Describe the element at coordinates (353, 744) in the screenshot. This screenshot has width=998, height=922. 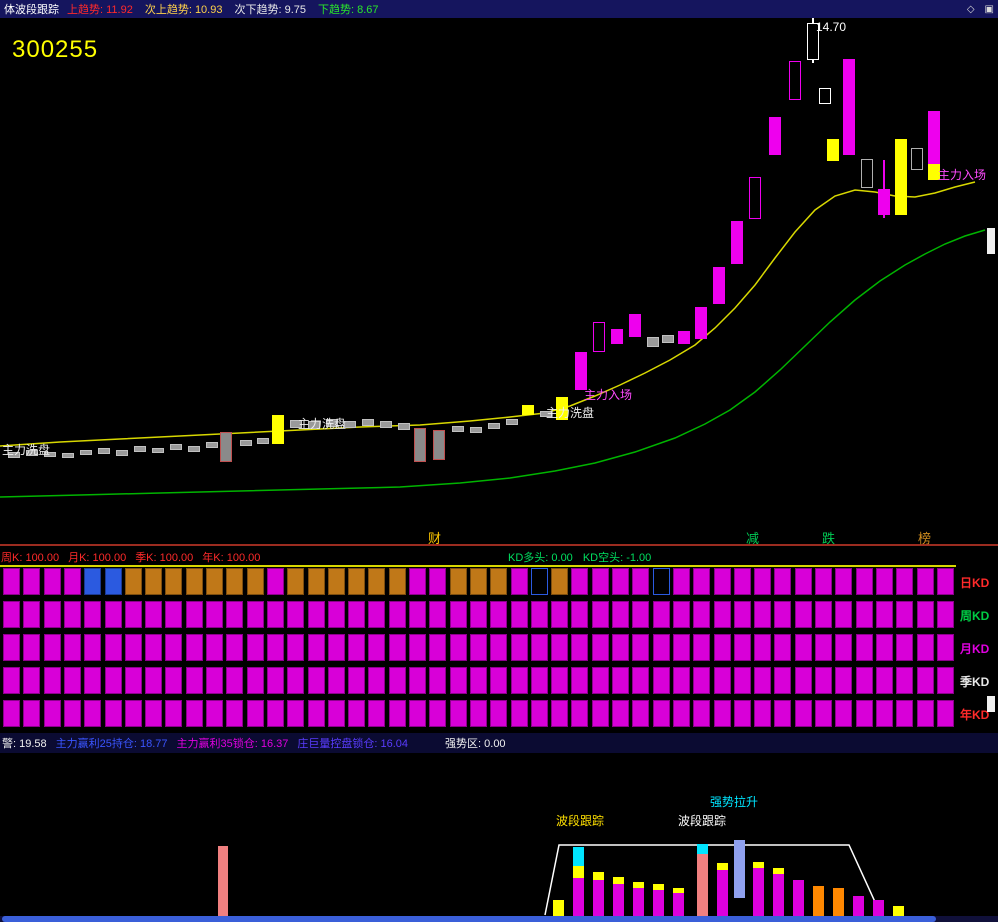
I see `indicator-stat: 庄巨量控盘锁仓: 16.04` at that location.